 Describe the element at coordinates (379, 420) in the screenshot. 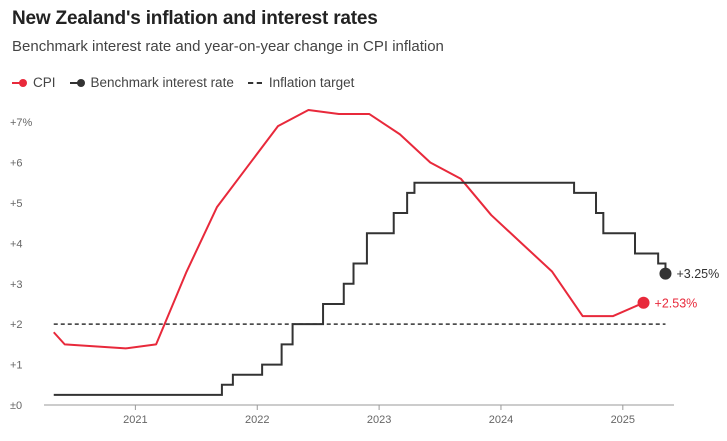

I see `x-tick-label-2: 2023` at that location.